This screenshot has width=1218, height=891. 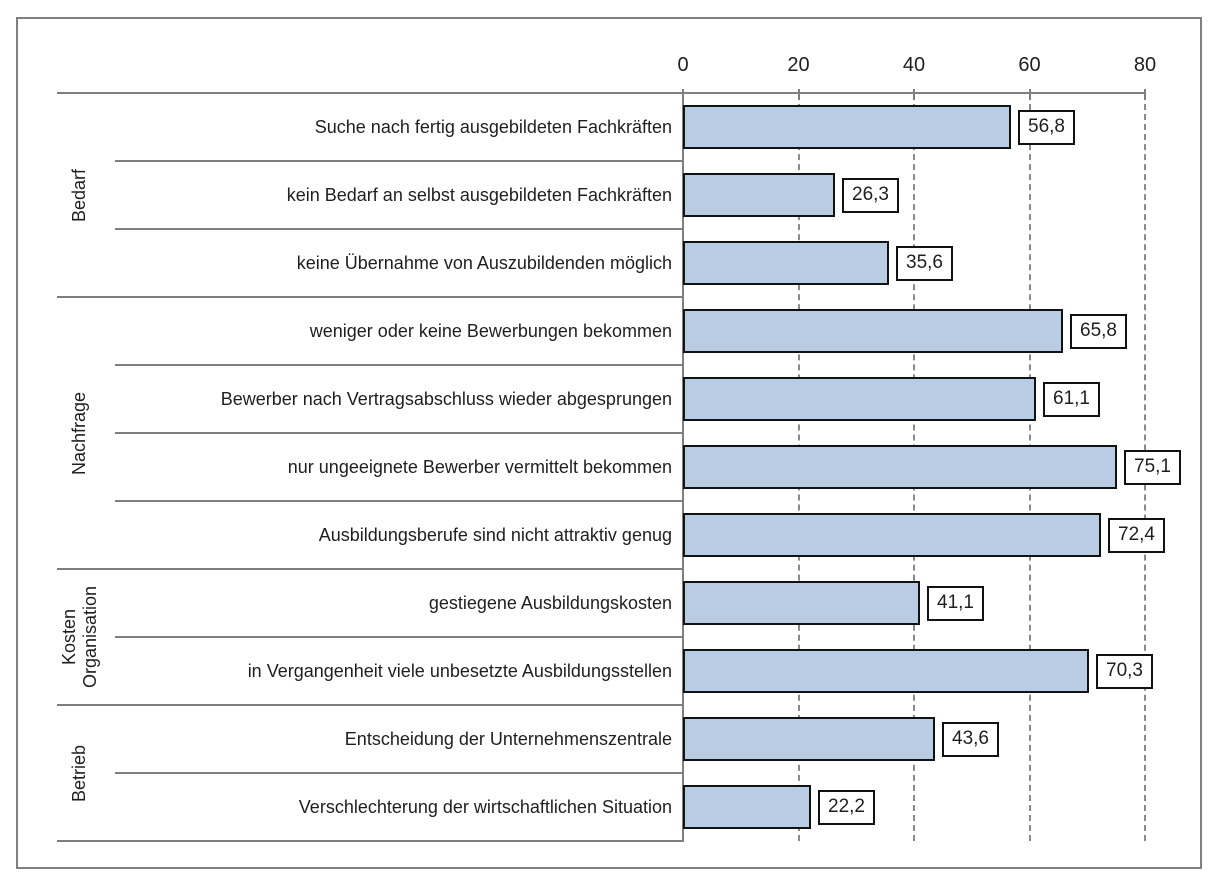 I want to click on group-label: Betrieb, so click(x=79, y=773).